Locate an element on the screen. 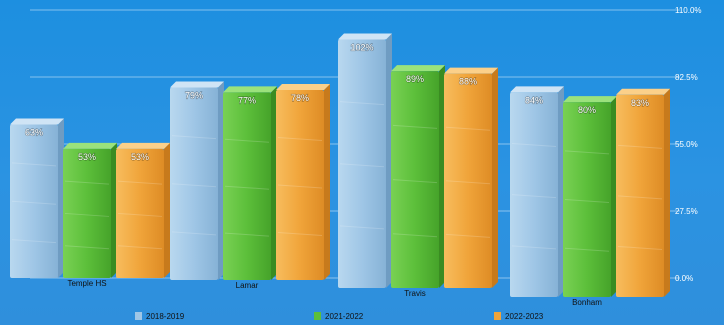 The width and height of the screenshot is (724, 325). data-label: 84% is located at coordinates (534, 100).